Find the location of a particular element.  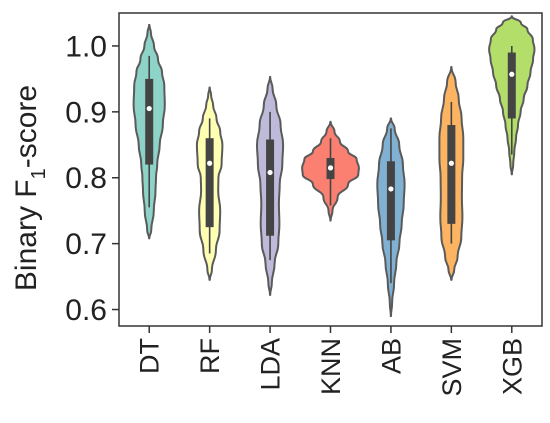

x-tick-label-rf: RF is located at coordinates (210, 356).